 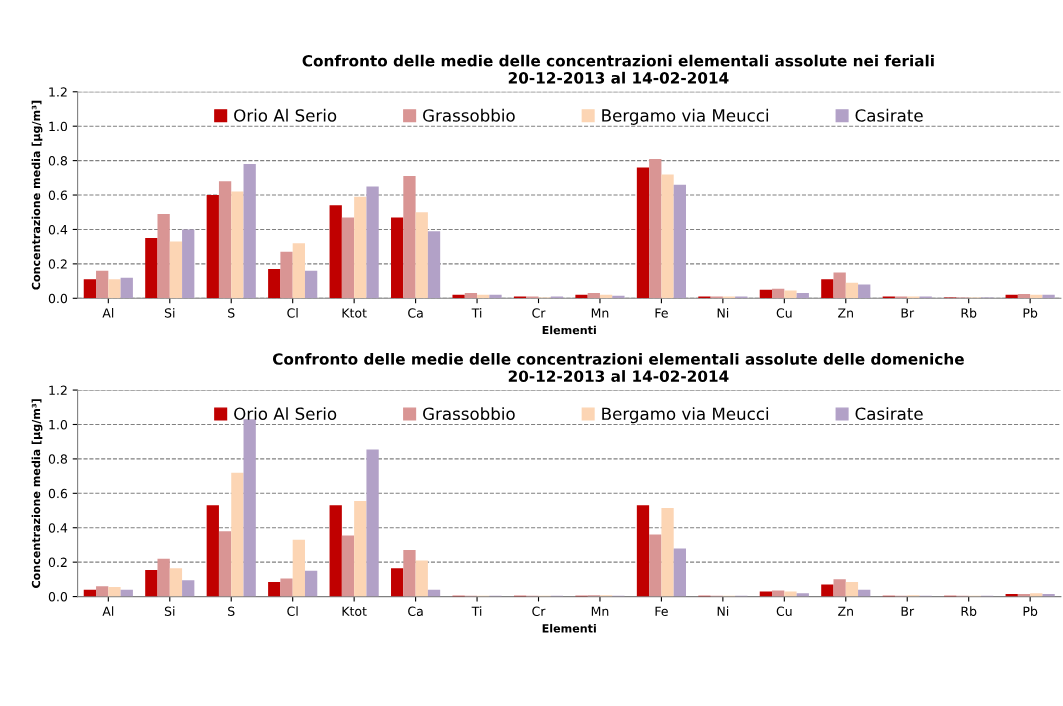 What do you see at coordinates (169, 313) in the screenshot?
I see `x-tick-label: Si` at bounding box center [169, 313].